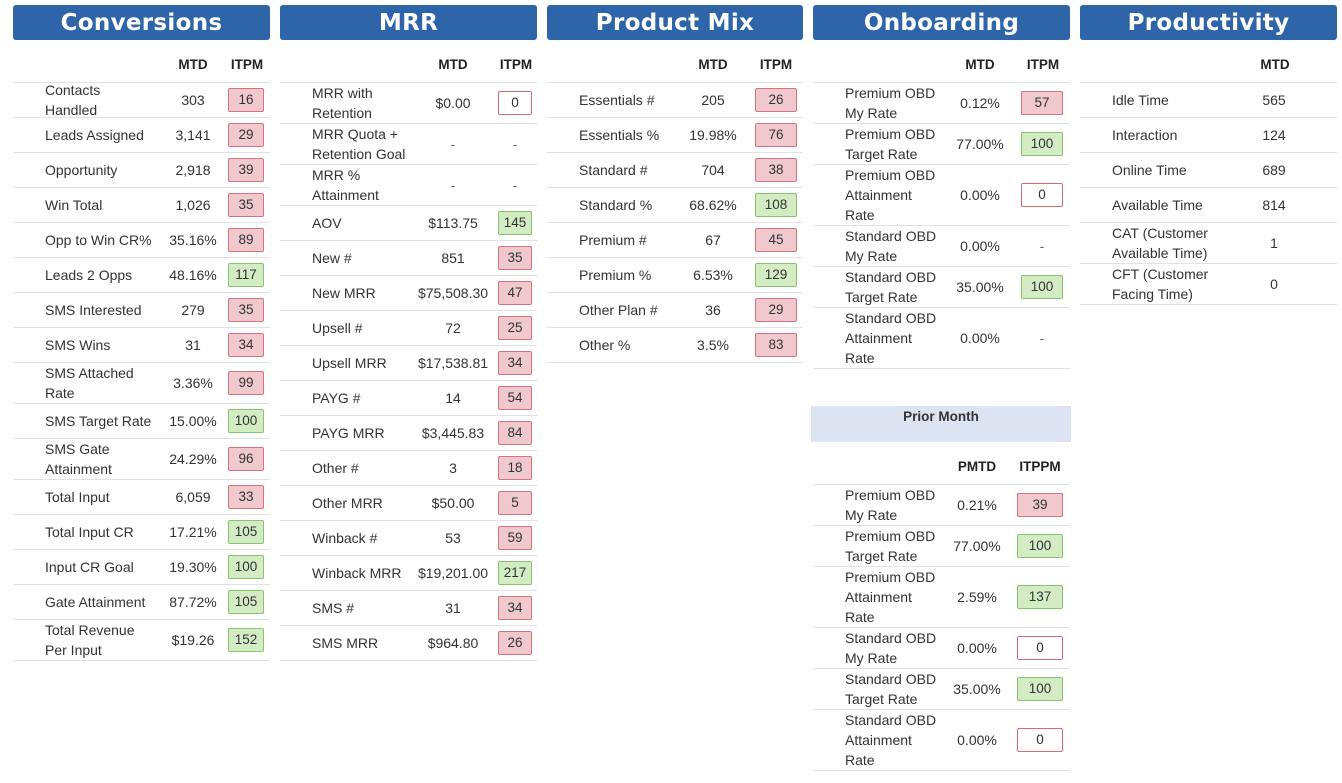 The image size is (1342, 783). What do you see at coordinates (515, 398) in the screenshot?
I see `itpm-badge: 54` at bounding box center [515, 398].